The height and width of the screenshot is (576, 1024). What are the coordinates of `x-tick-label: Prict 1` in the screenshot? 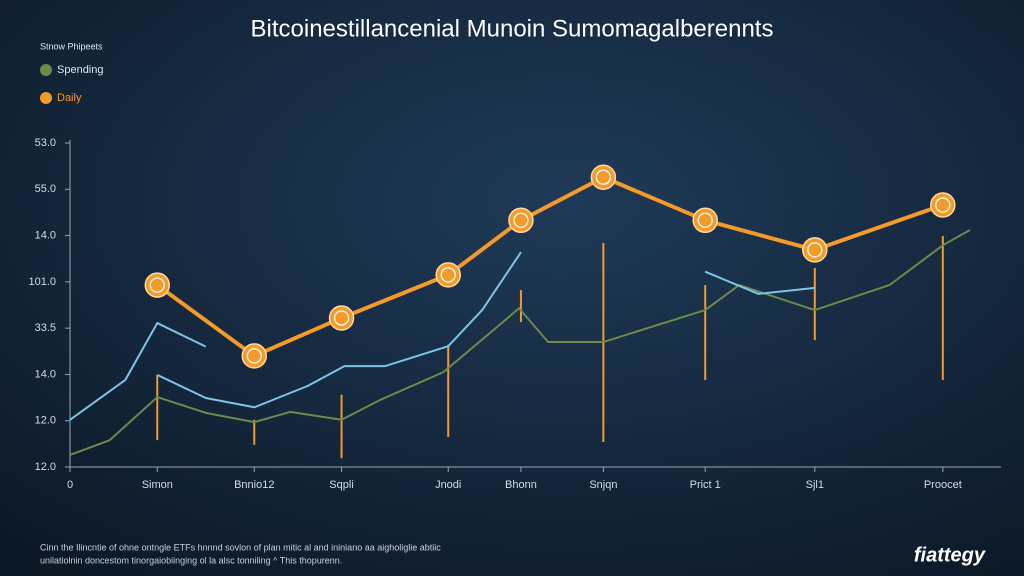 It's located at (705, 485).